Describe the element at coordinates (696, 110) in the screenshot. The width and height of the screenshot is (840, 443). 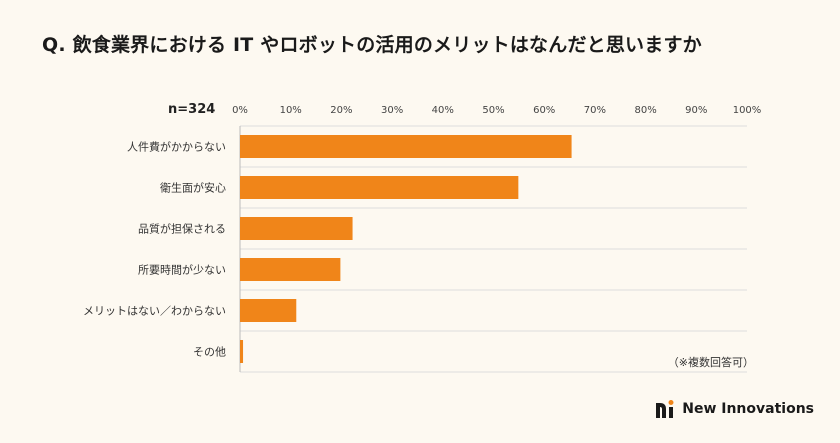
I see `x-tick-label: 90%` at that location.